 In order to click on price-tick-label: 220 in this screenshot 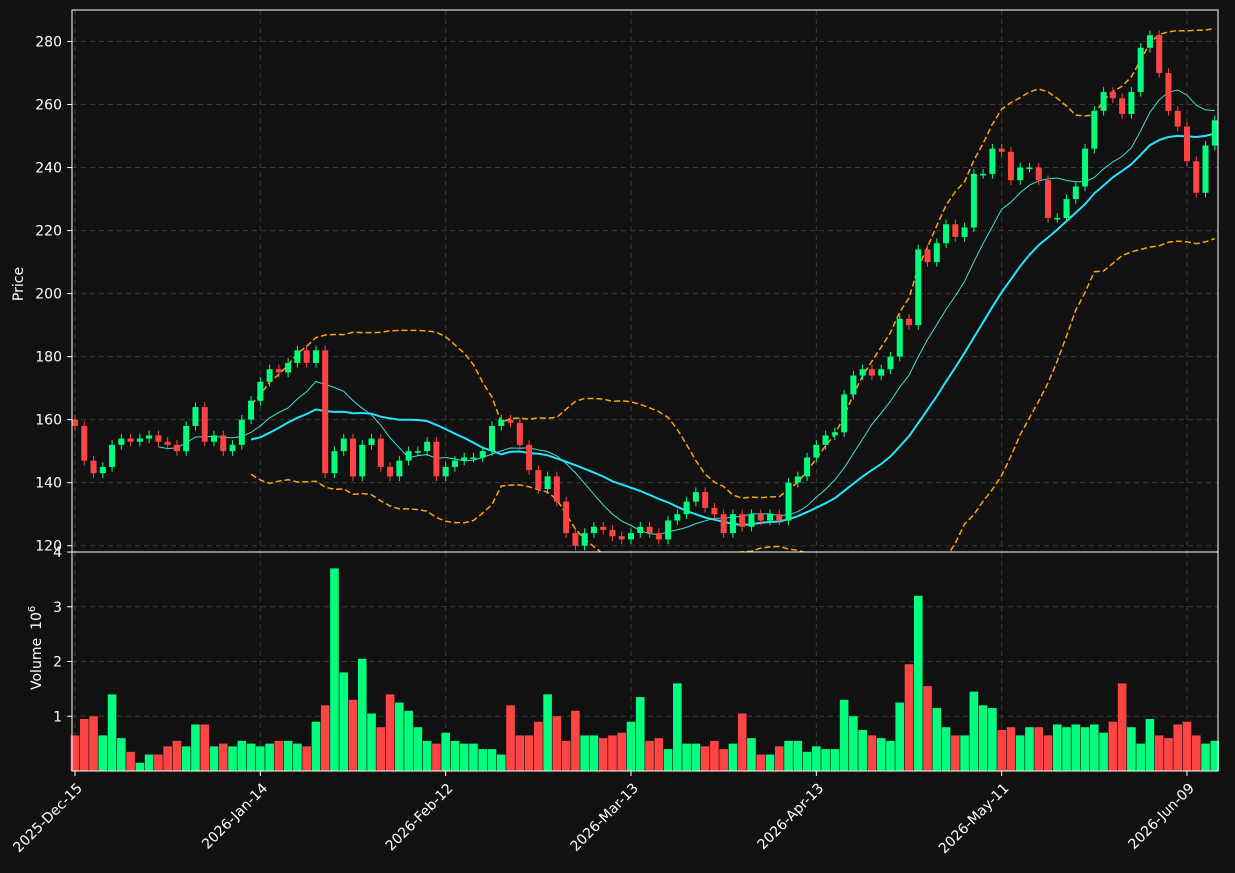, I will do `click(48, 232)`.